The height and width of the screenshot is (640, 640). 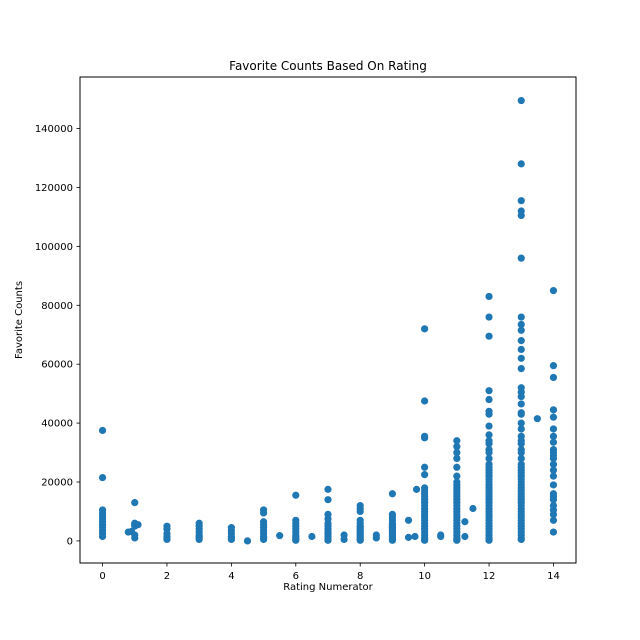 What do you see at coordinates (424, 576) in the screenshot?
I see `x-tick-label: 10` at bounding box center [424, 576].